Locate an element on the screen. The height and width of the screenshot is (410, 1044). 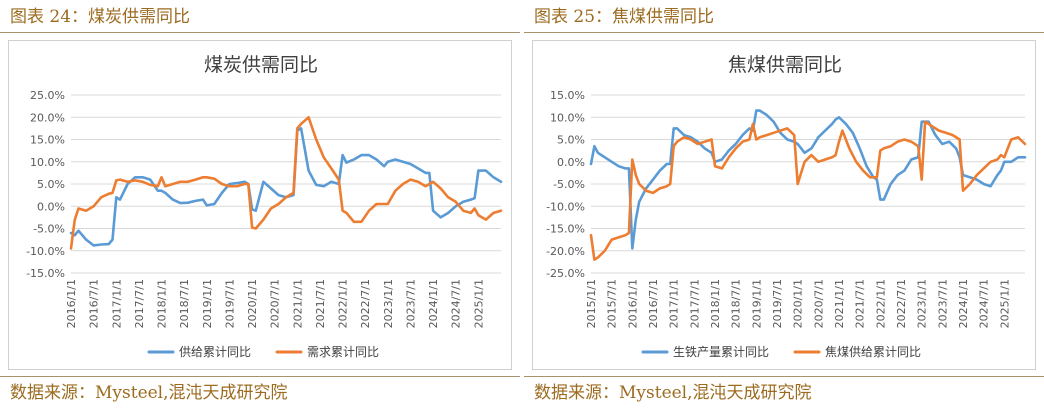
chart-title: 煤炭供需同比 is located at coordinates (261, 65).